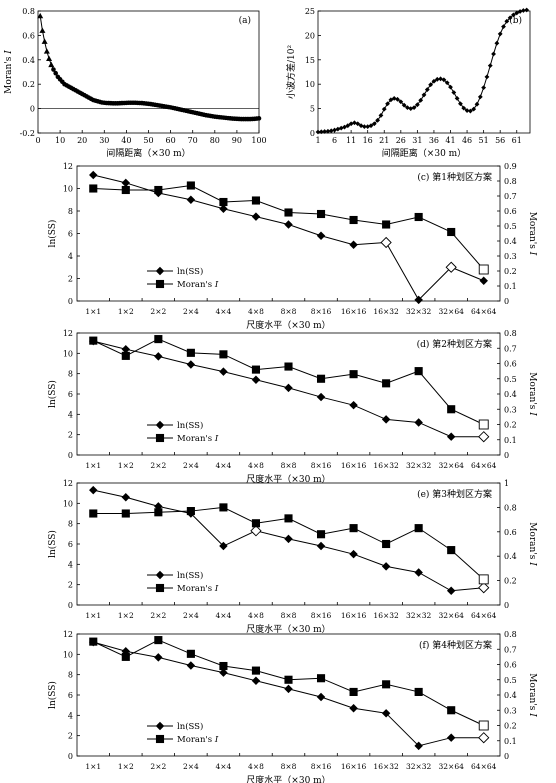 This screenshot has width=556, height=783. What do you see at coordinates (60, 140) in the screenshot?
I see `x-tick-label: 10` at bounding box center [60, 140].